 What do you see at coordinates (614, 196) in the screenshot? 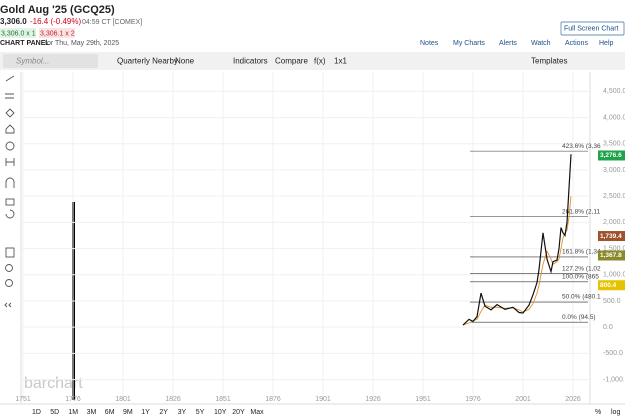
I see `y-tick-label: 2,500.0` at bounding box center [614, 196].